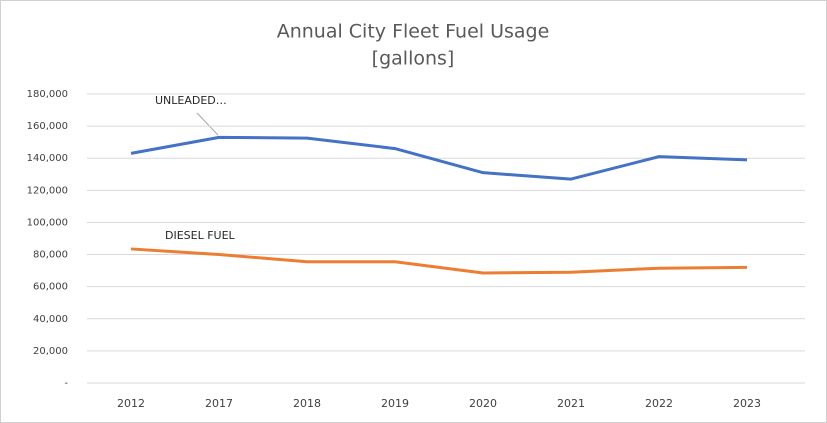  I want to click on y-tick-label: 120,000, so click(47, 190).